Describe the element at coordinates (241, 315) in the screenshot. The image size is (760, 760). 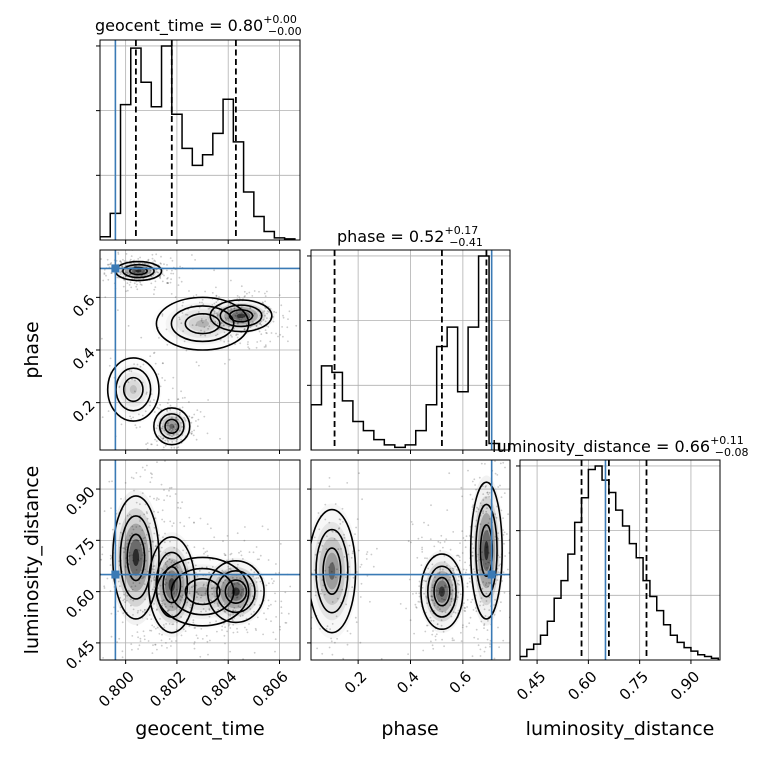
I see `density-shade` at that location.